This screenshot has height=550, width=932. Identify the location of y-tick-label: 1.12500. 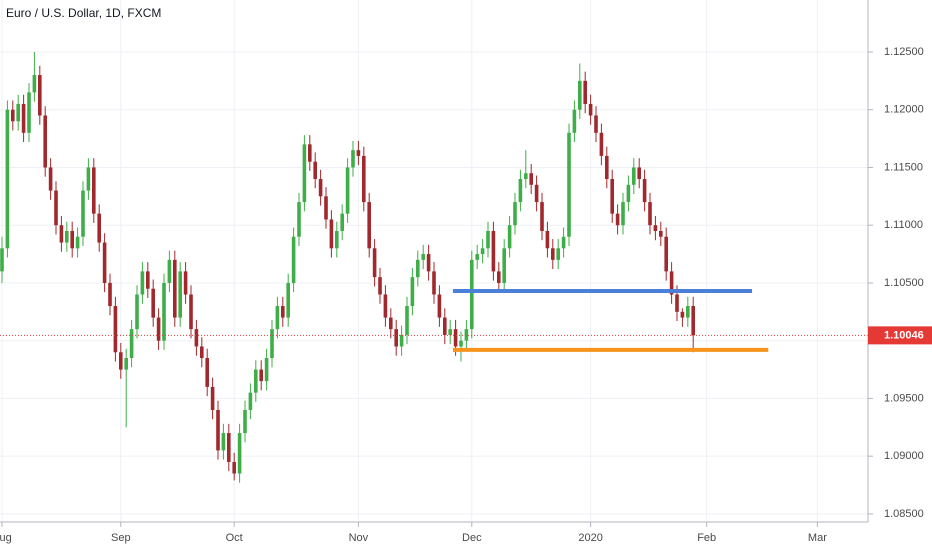
(904, 52).